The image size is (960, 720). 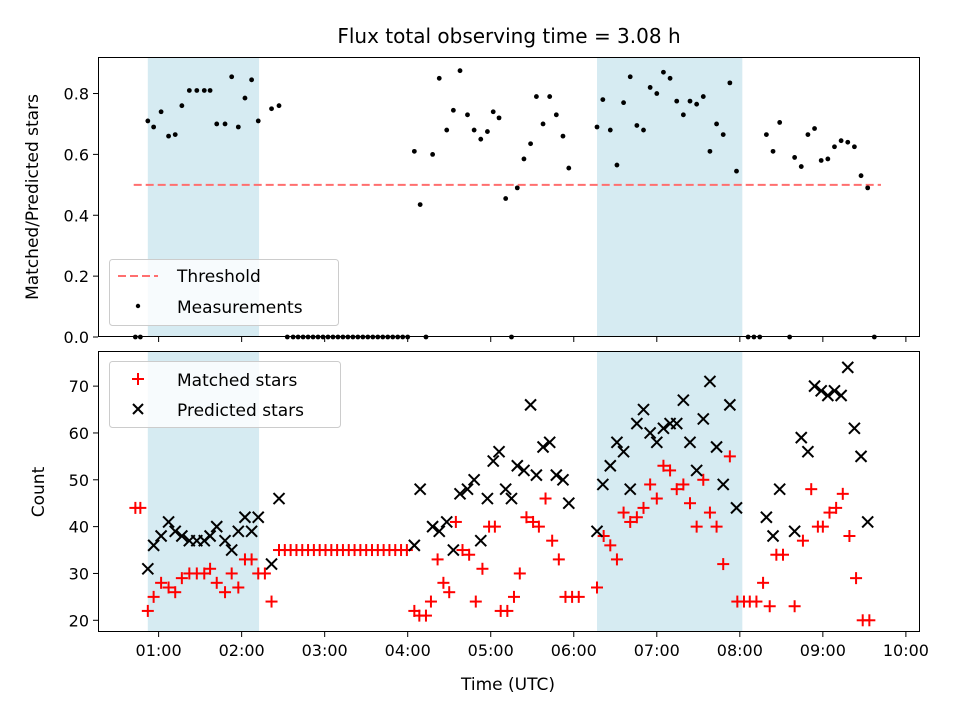 What do you see at coordinates (237, 381) in the screenshot?
I see `legend-matched-label: Matched stars` at bounding box center [237, 381].